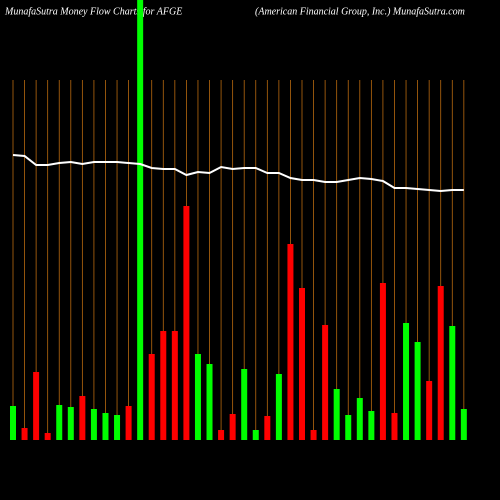 The width and height of the screenshot is (500, 500). I want to click on price-line, so click(238, 173).